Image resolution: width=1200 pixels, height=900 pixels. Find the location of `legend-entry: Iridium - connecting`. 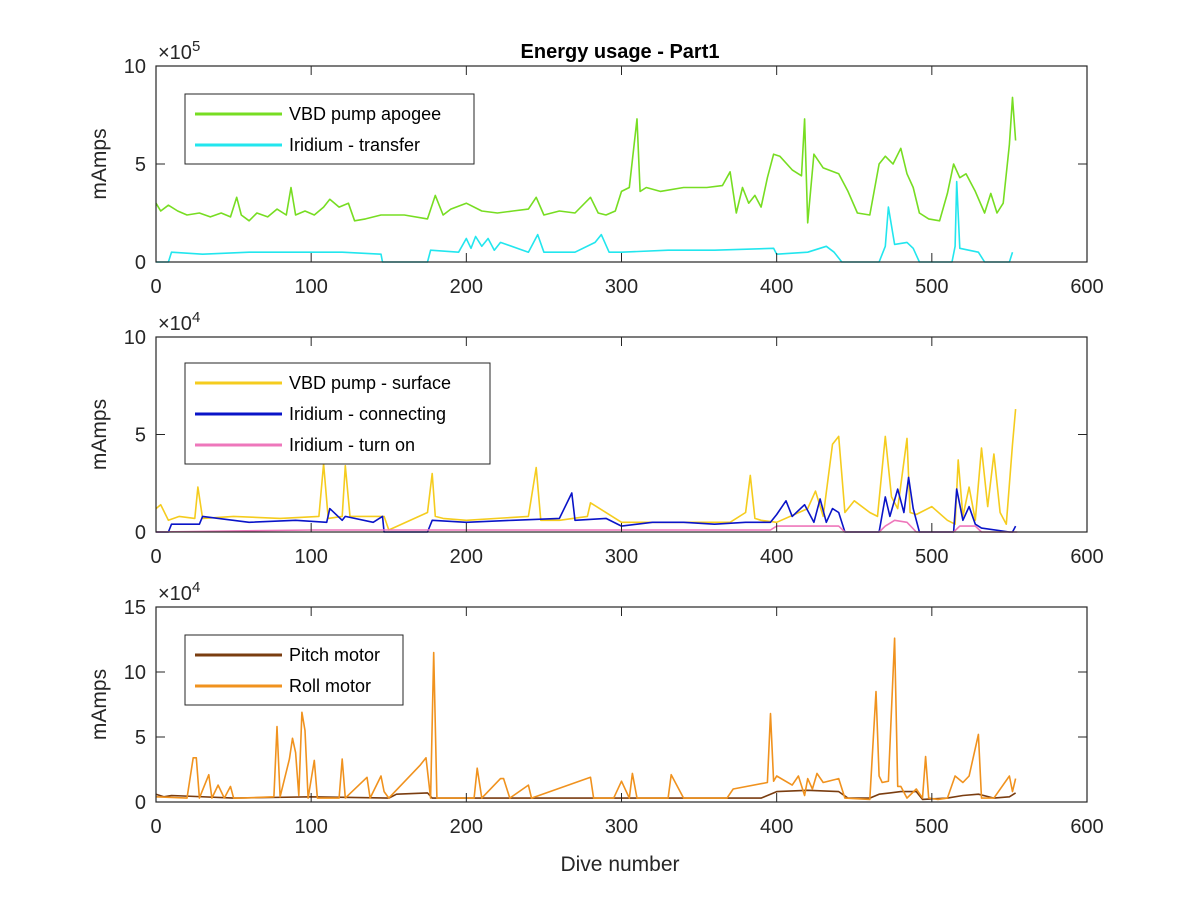

legend-entry: Iridium - connecting is located at coordinates (367, 414).